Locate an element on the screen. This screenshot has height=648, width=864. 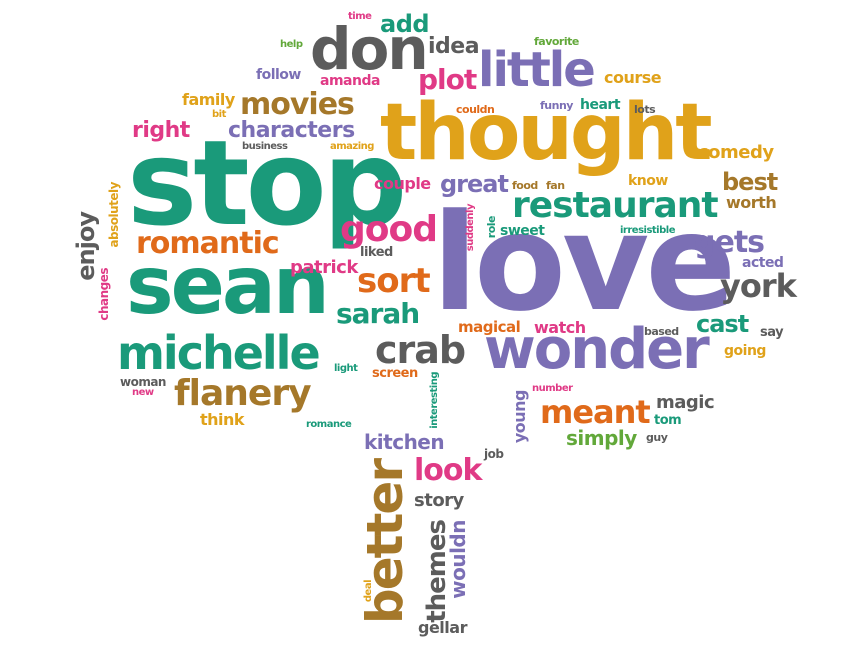
word-look: look is located at coordinates (448, 470).